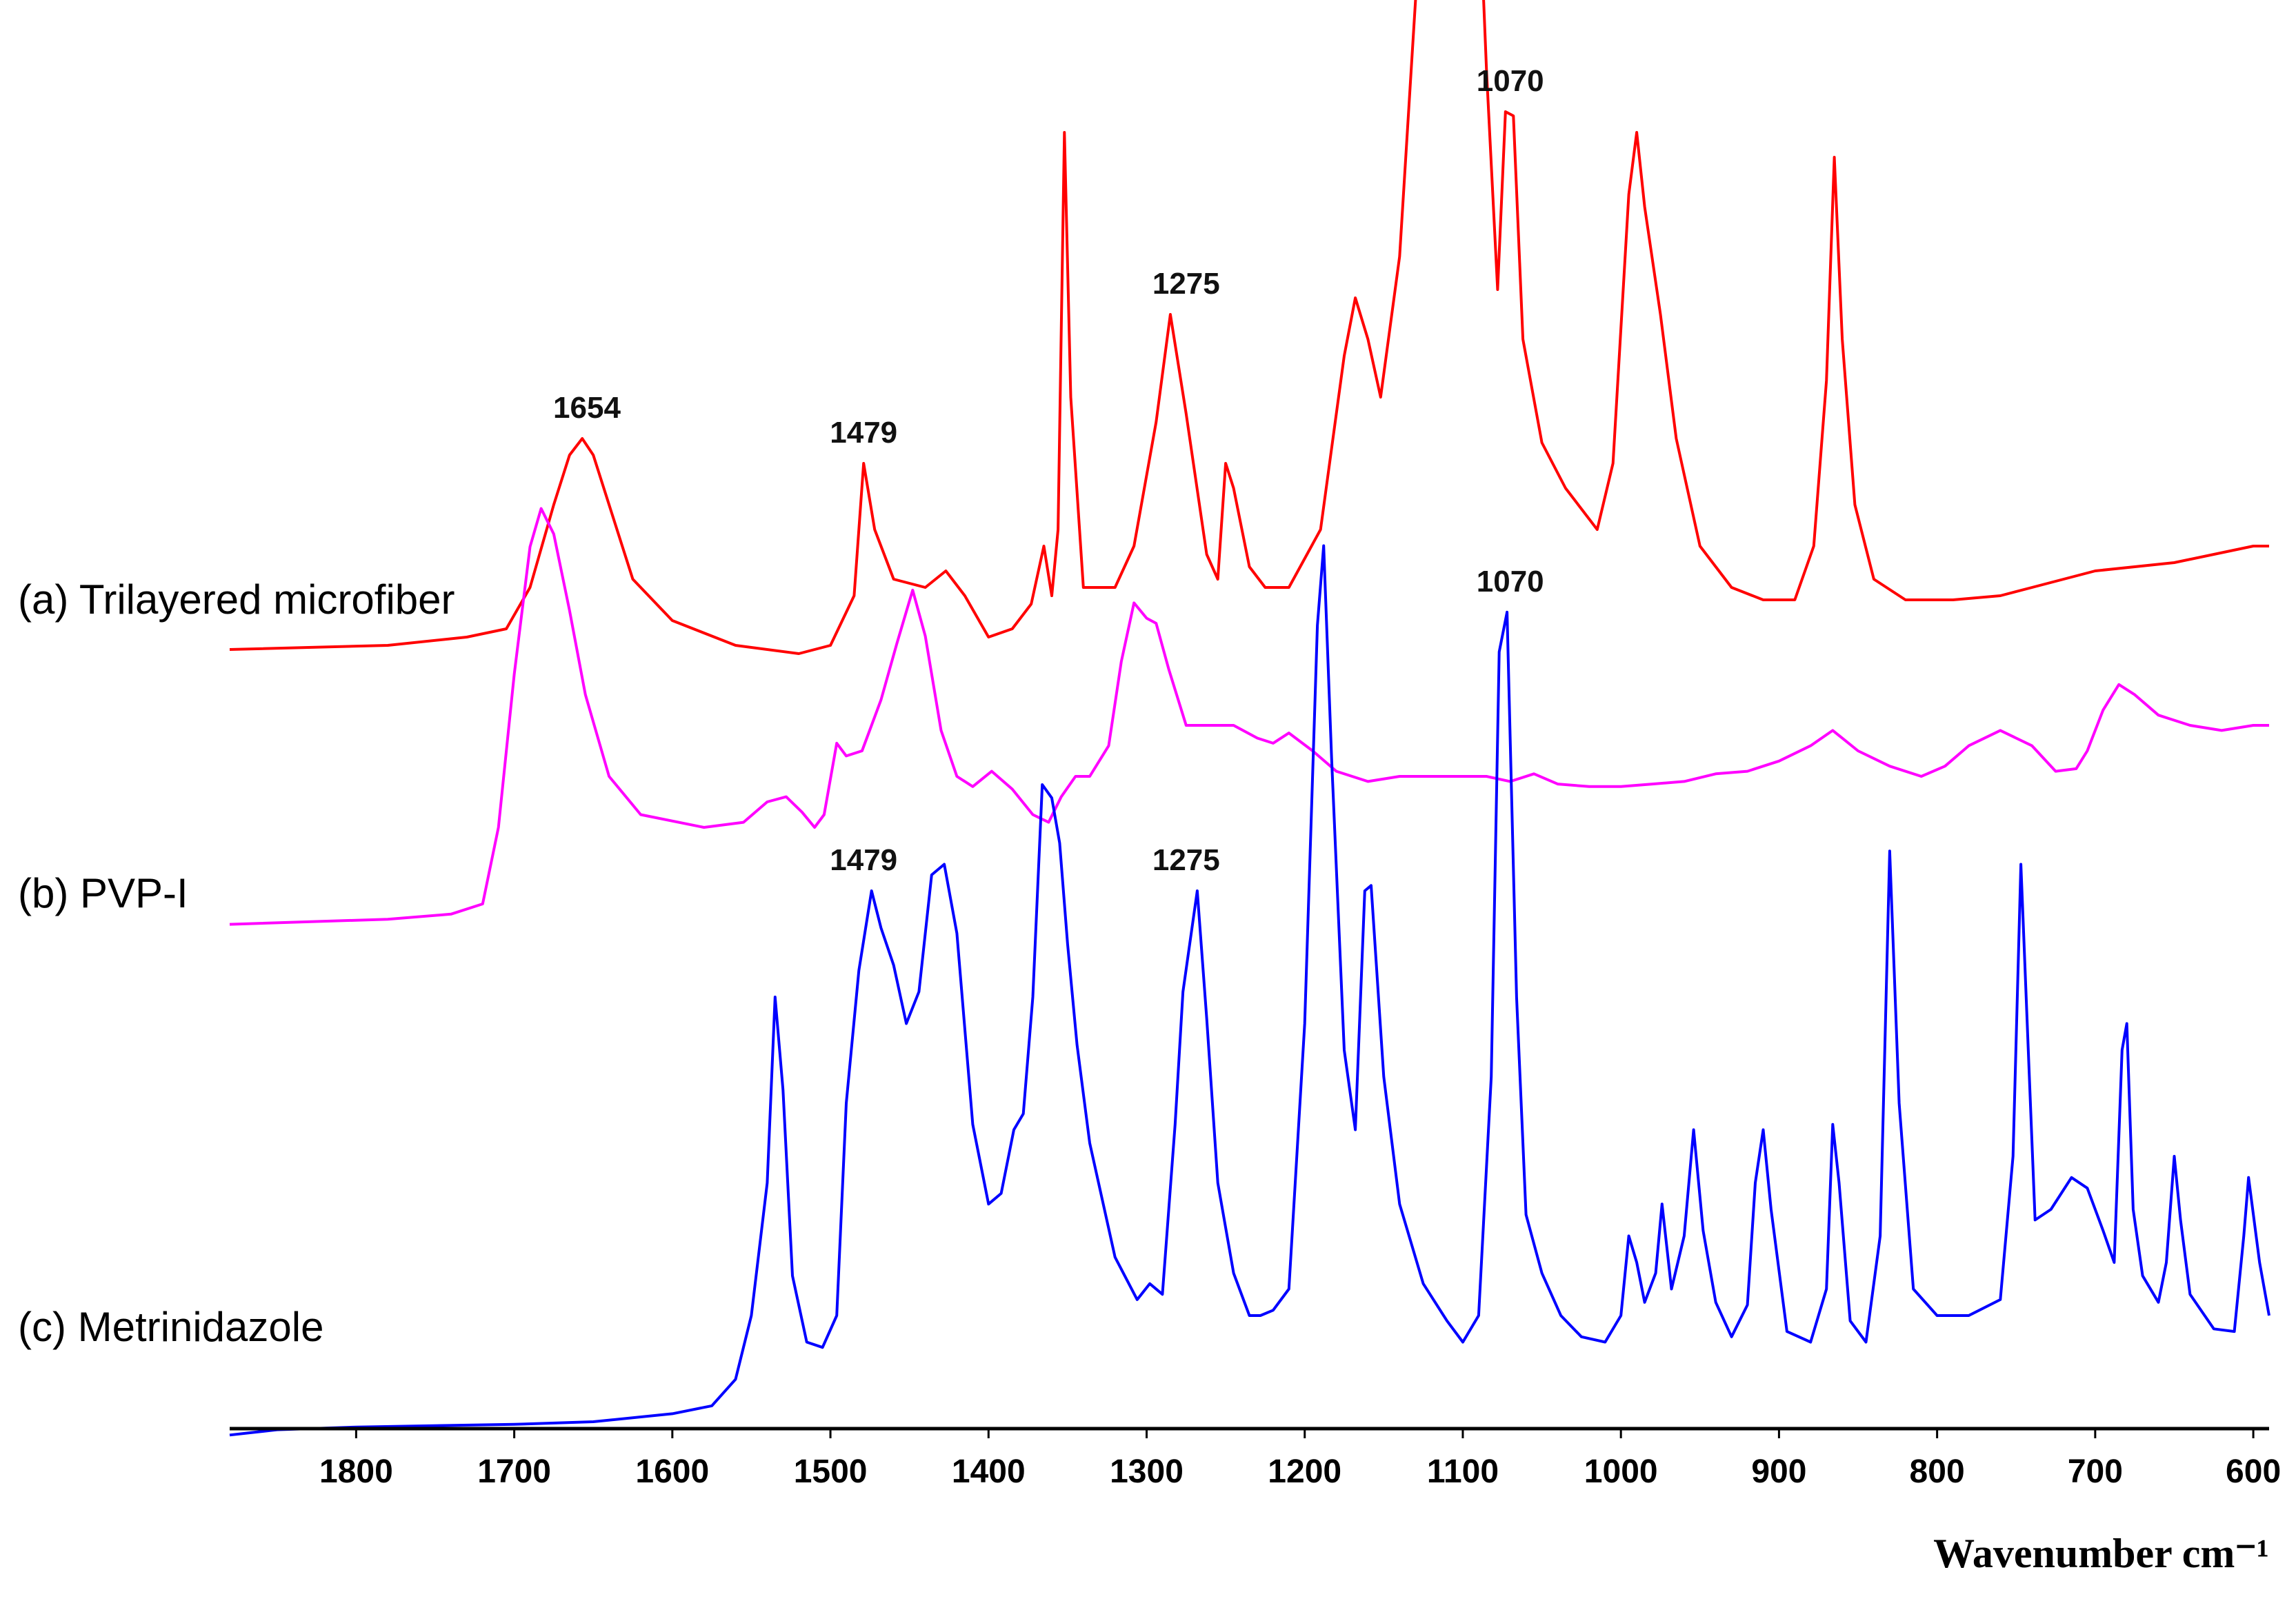 The image size is (2296, 1601). I want to click on peak-label-1654: 1654, so click(587, 408).